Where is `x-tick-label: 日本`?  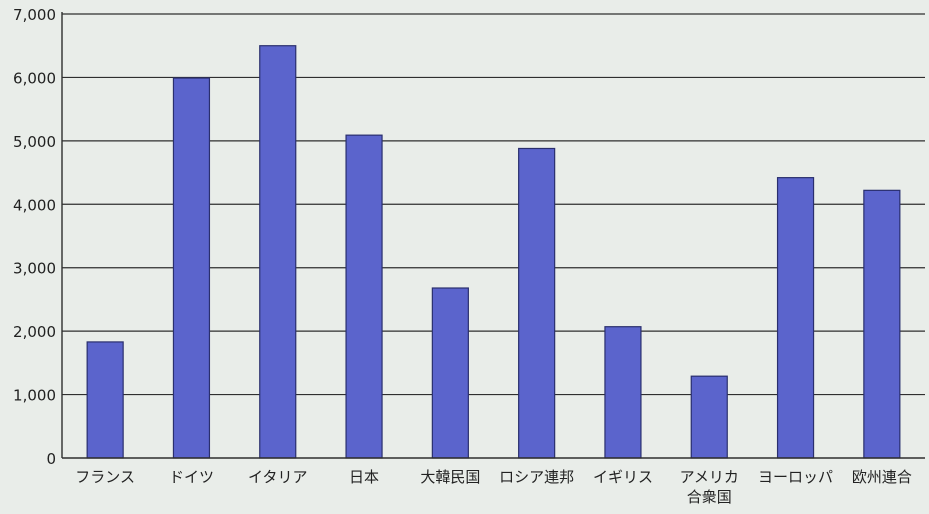
x-tick-label: 日本 is located at coordinates (364, 477).